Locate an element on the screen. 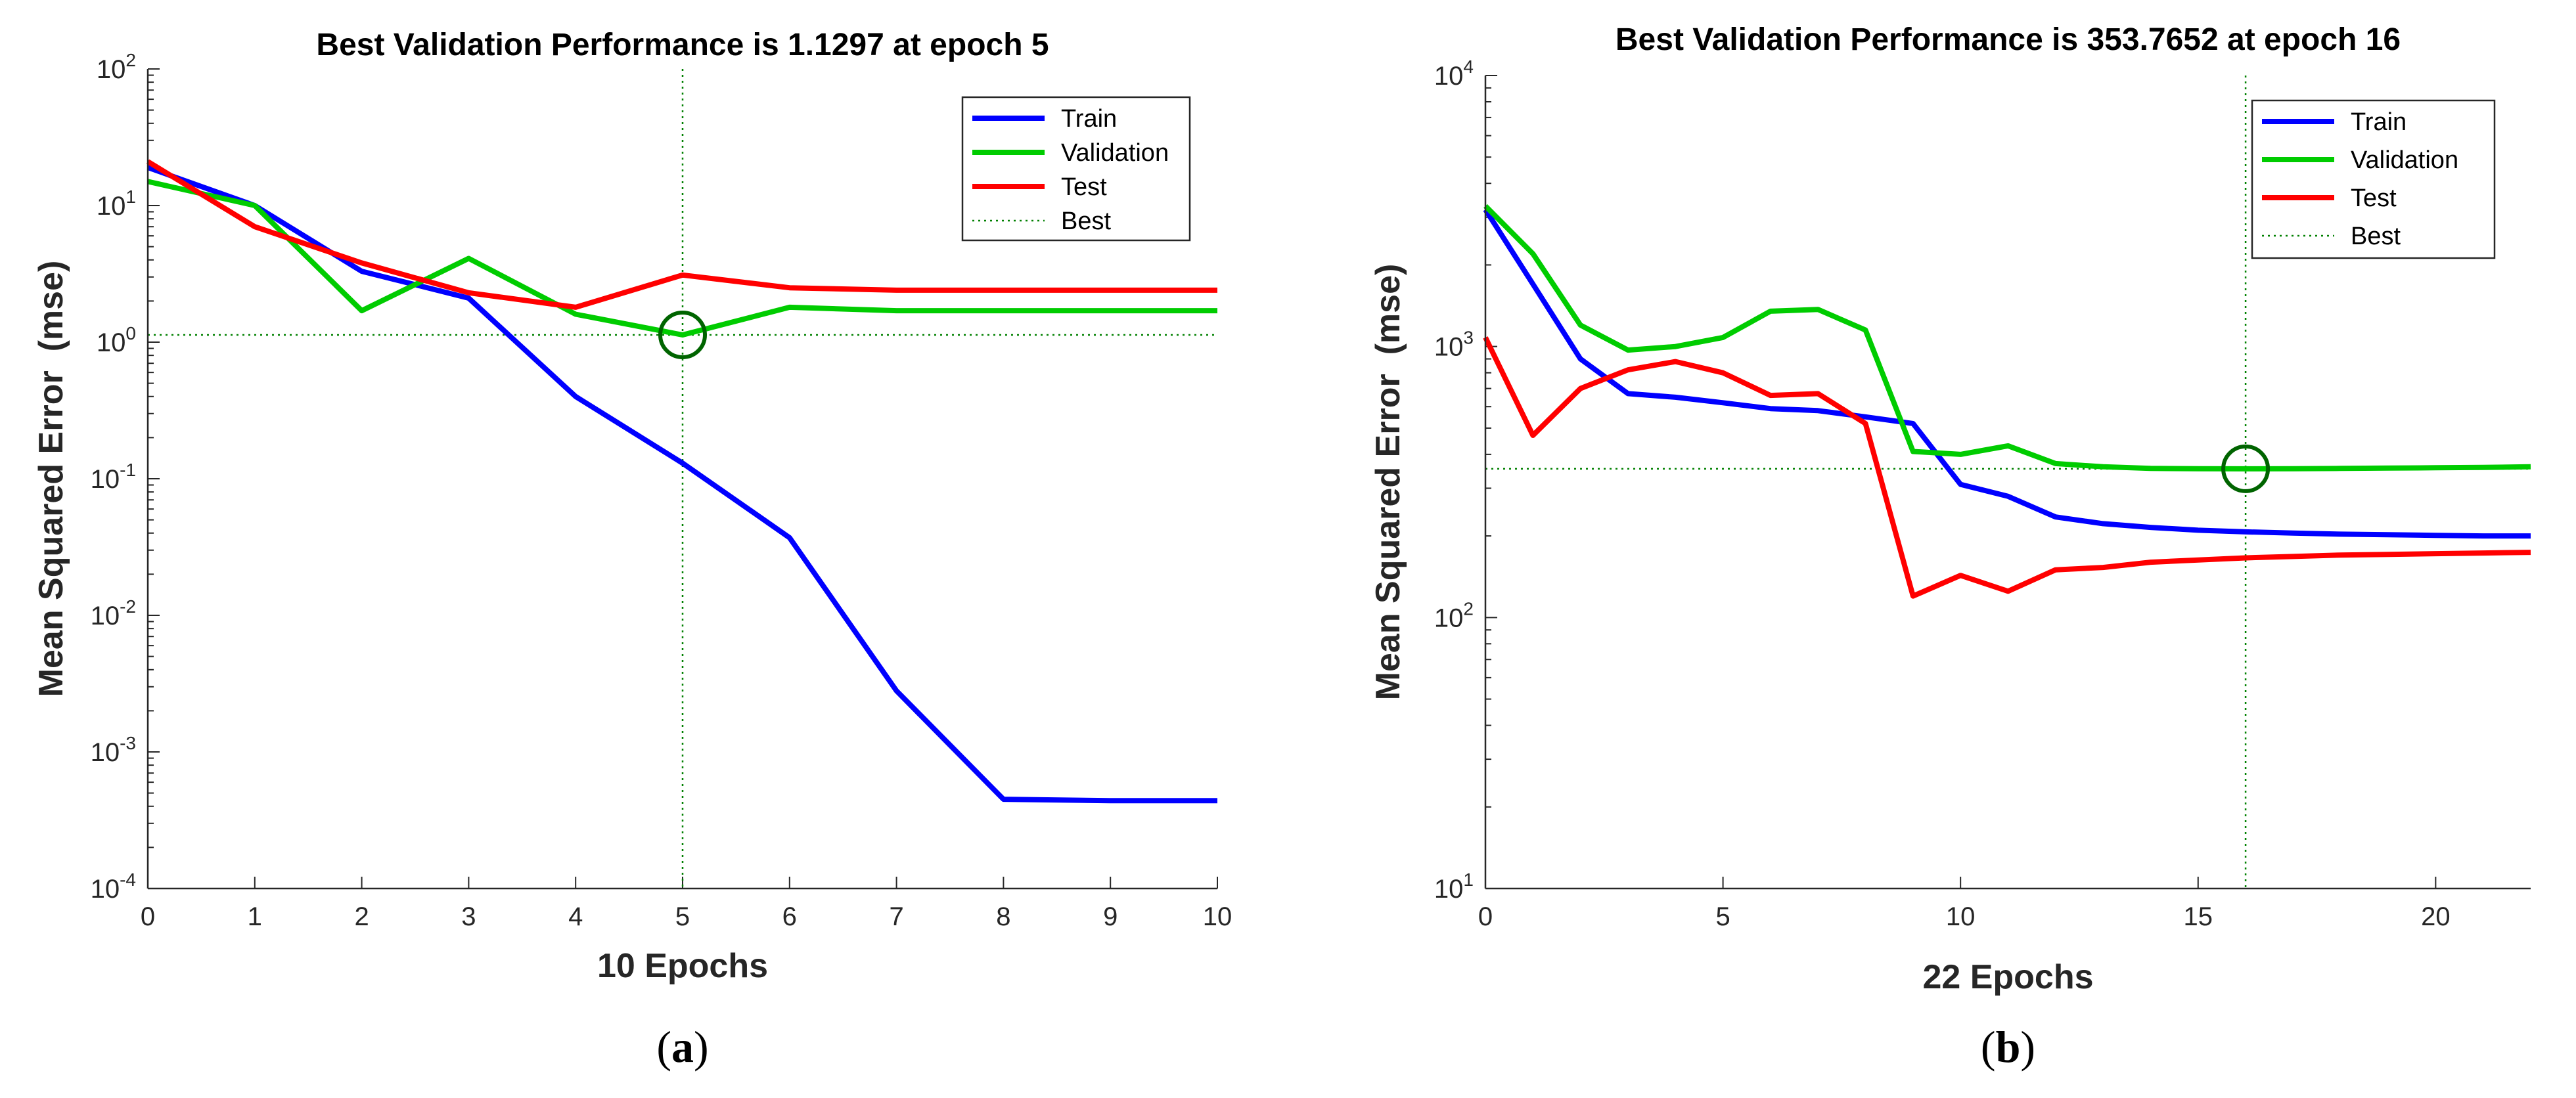 This screenshot has height=1098, width=2576. panel-label: (a) is located at coordinates (682, 1047).